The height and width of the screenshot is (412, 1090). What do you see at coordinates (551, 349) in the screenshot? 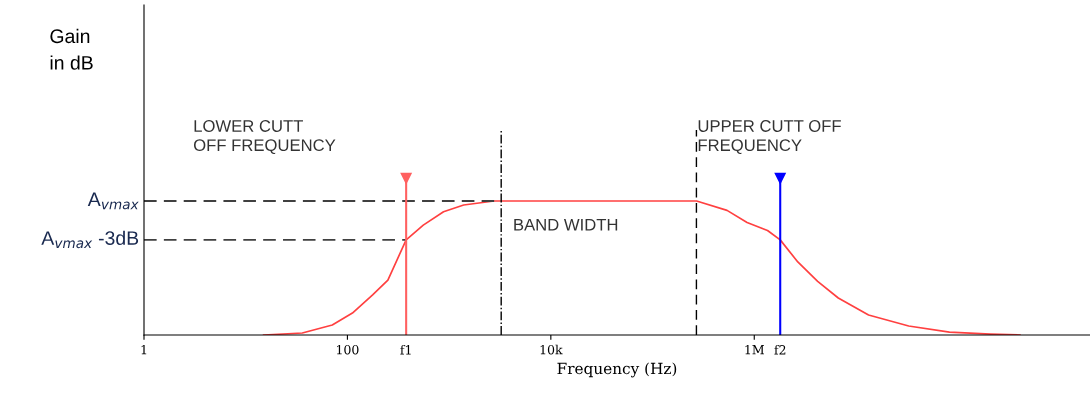
I see `x-tick-label: 10k` at bounding box center [551, 349].